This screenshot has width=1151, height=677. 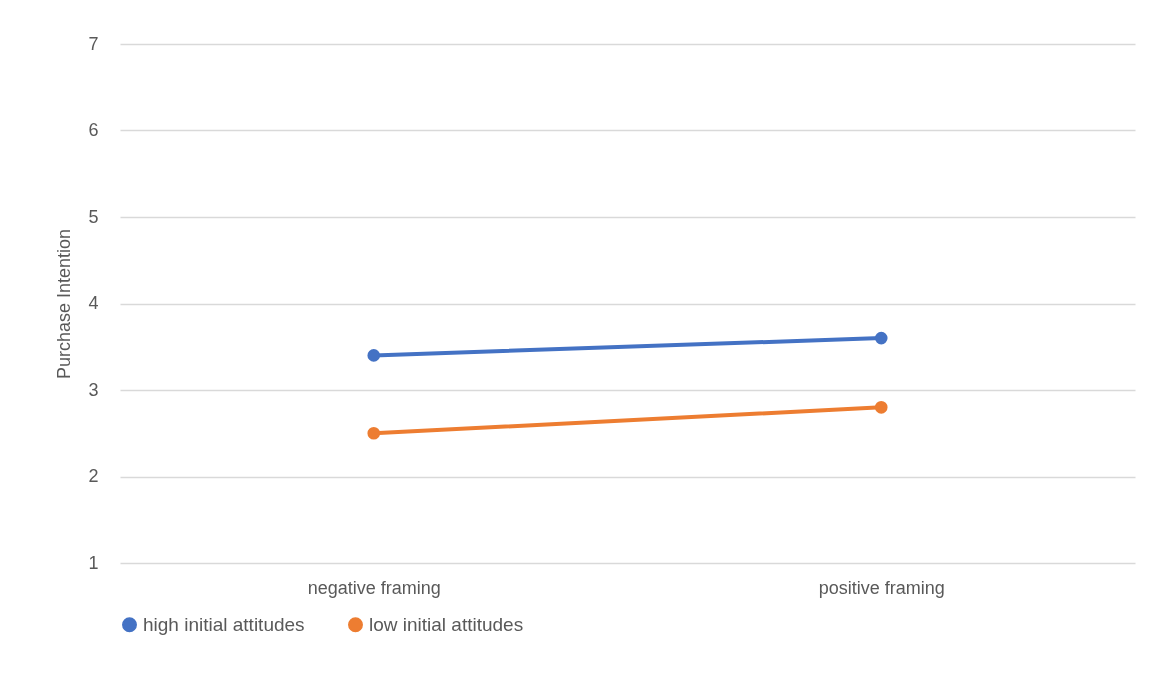 I want to click on legend-label: high initial attitudes, so click(x=224, y=624).